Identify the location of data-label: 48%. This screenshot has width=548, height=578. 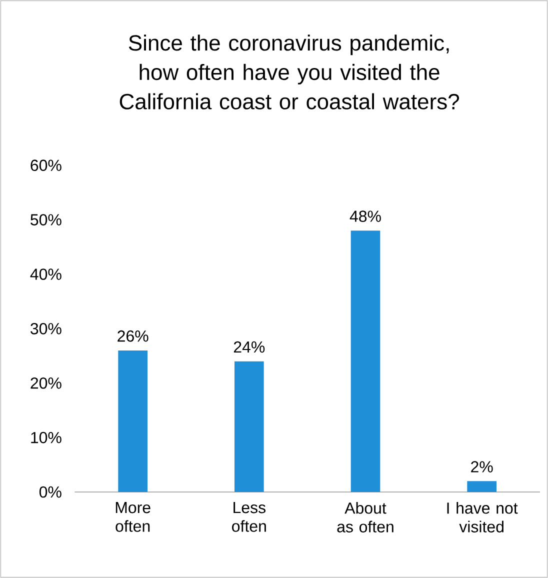
(365, 216).